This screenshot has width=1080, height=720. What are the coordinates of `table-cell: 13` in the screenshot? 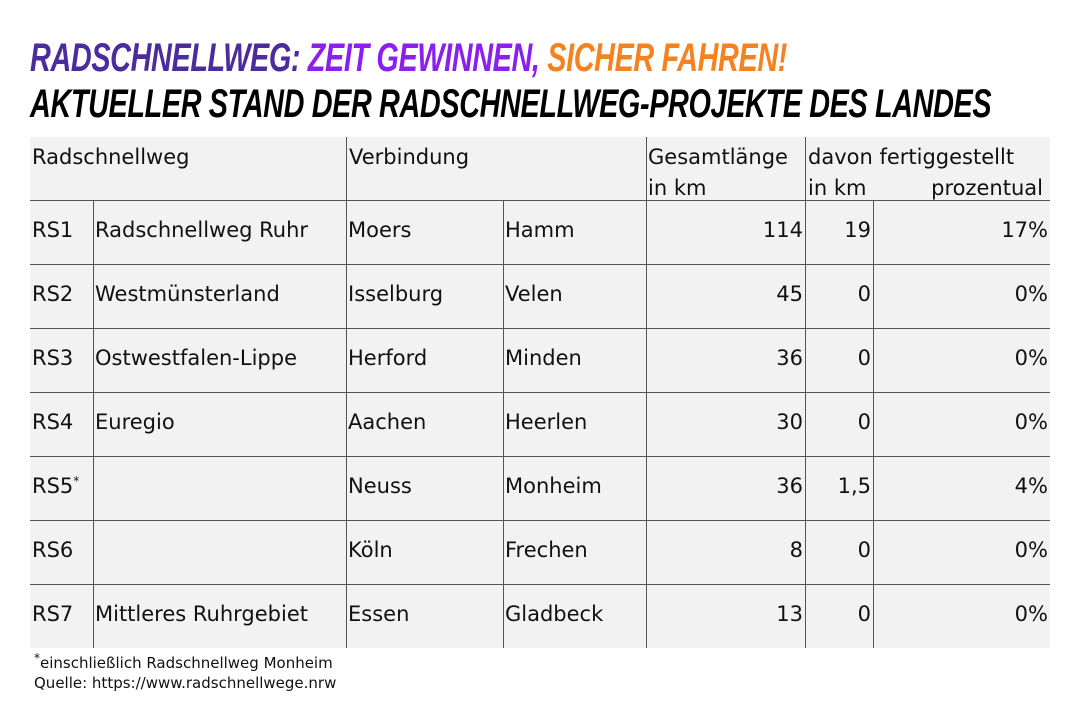 It's located at (789, 614).